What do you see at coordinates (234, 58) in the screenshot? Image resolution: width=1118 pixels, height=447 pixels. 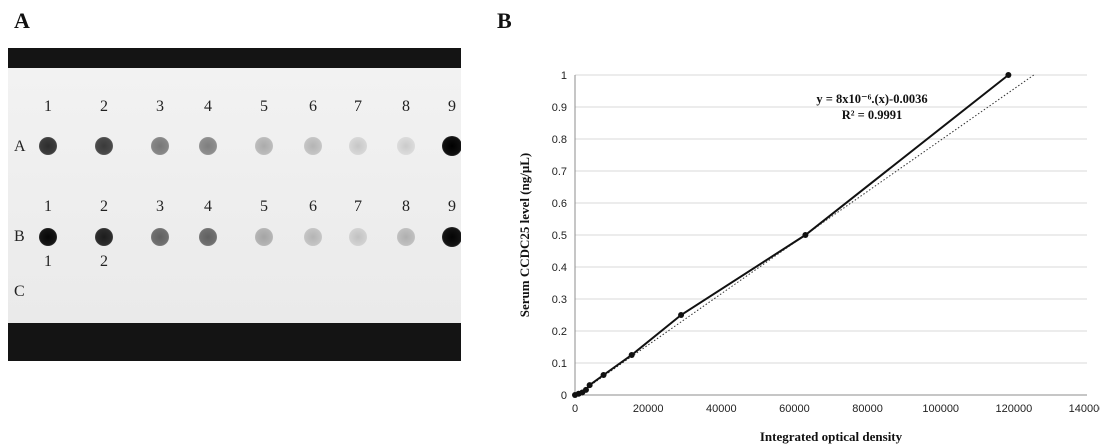 I see `blot-top-band` at bounding box center [234, 58].